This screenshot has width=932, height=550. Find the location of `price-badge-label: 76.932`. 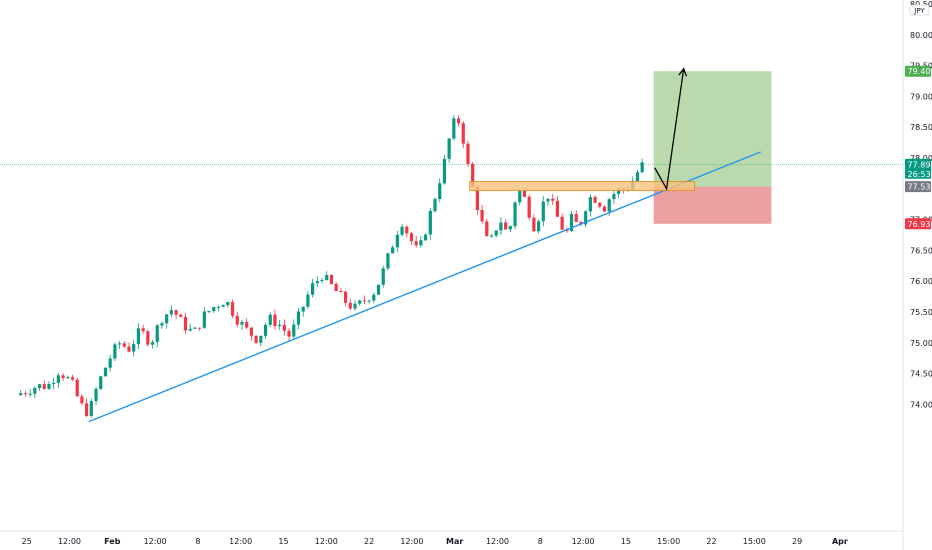

price-badge-label: 76.932 is located at coordinates (920, 224).